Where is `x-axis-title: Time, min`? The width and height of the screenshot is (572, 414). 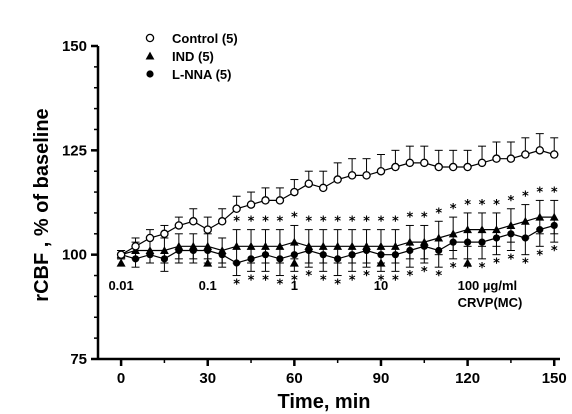
x-axis-title: Time, min is located at coordinates (324, 402).